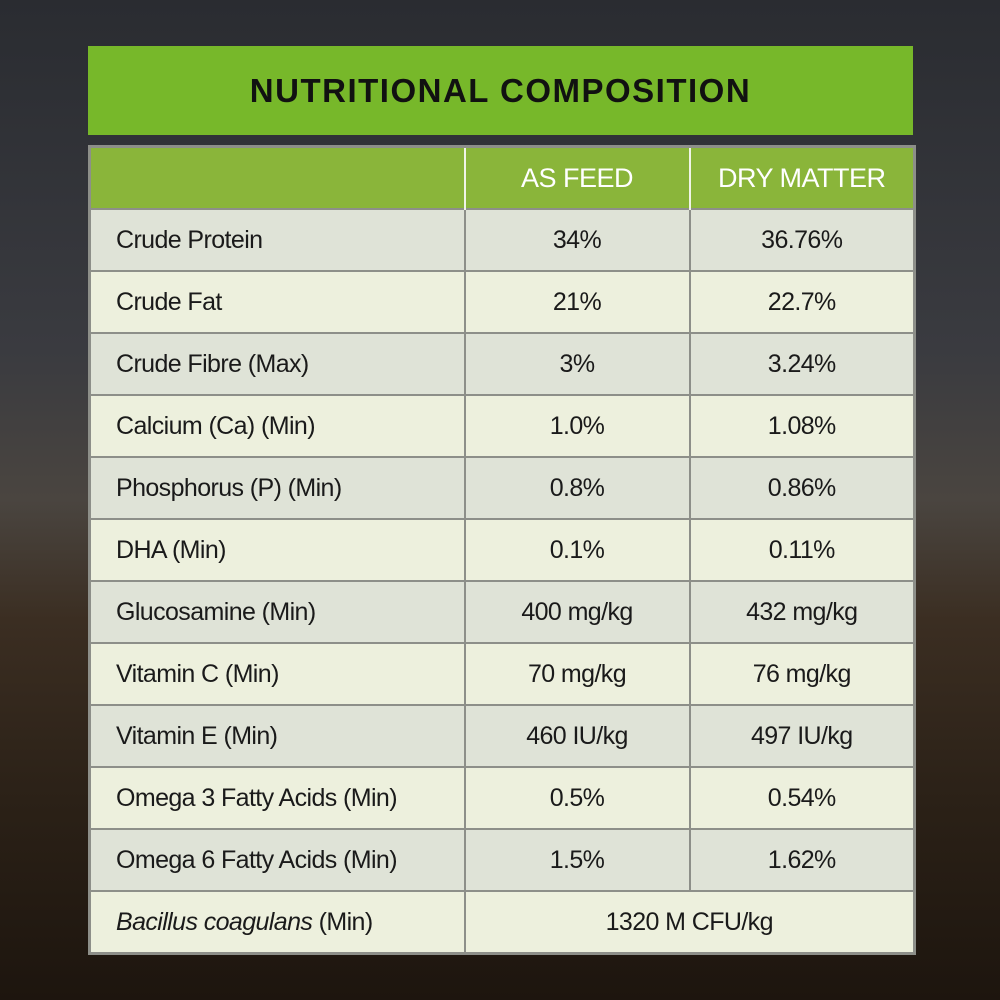 The image size is (1000, 1000). I want to click on table-row: Vitamin E (Min) 460 IU/kg 497 IU/kg, so click(502, 736).